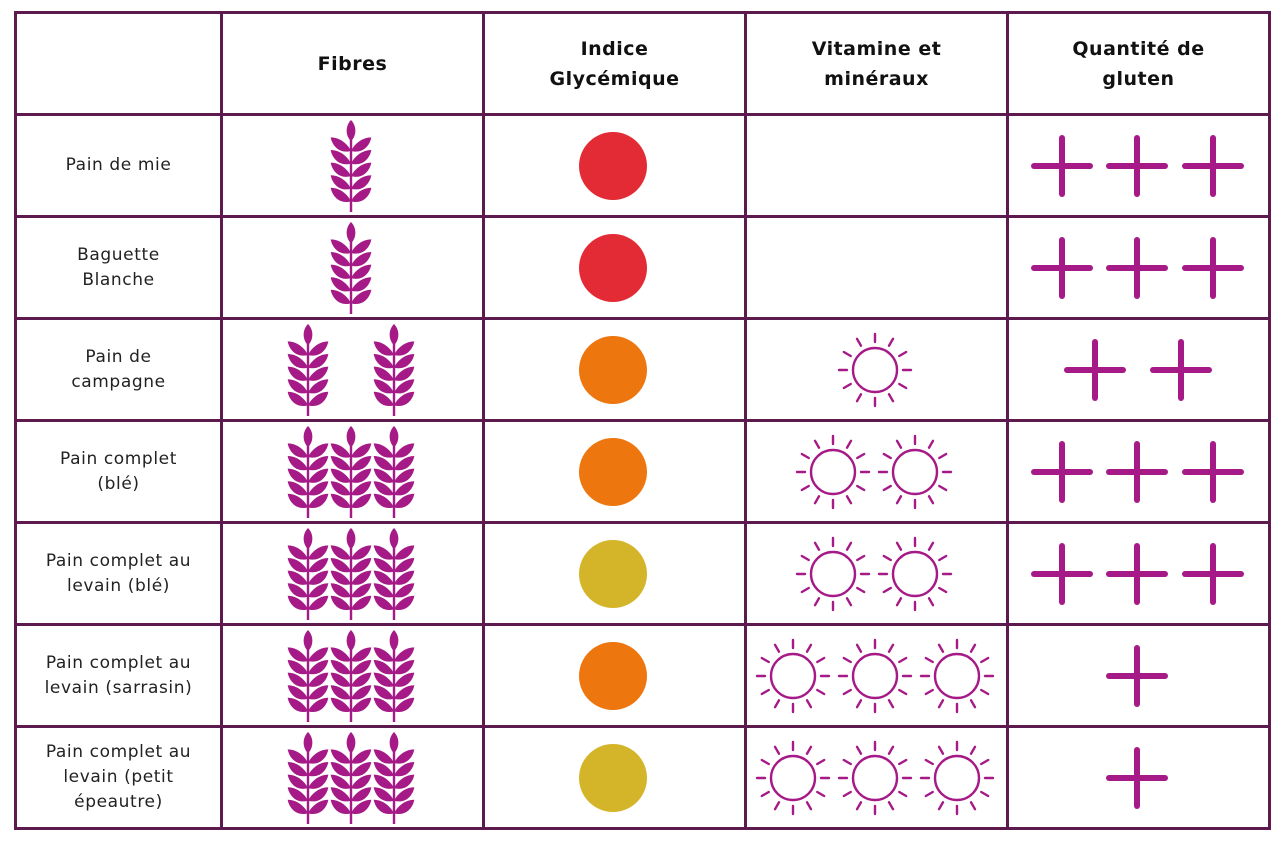  What do you see at coordinates (118, 165) in the screenshot?
I see `bread-name: Pain de mie` at bounding box center [118, 165].